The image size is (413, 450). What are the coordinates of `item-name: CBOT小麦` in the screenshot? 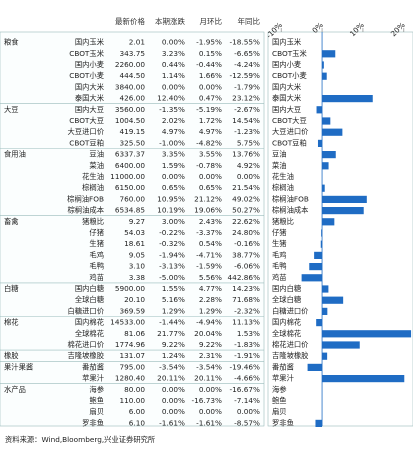 It's located at (86, 75).